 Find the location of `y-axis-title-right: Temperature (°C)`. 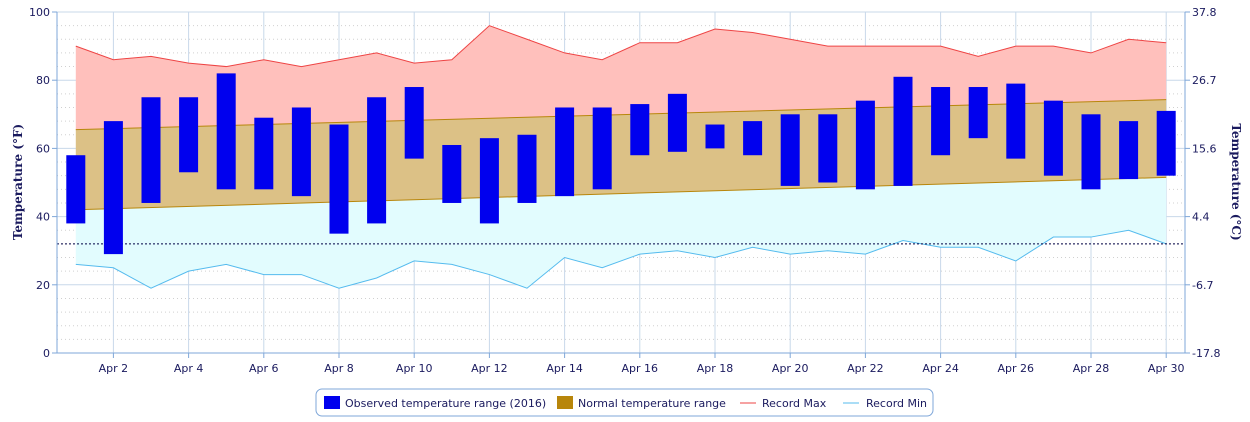

y-axis-title-right: Temperature (°C) is located at coordinates (1236, 181).